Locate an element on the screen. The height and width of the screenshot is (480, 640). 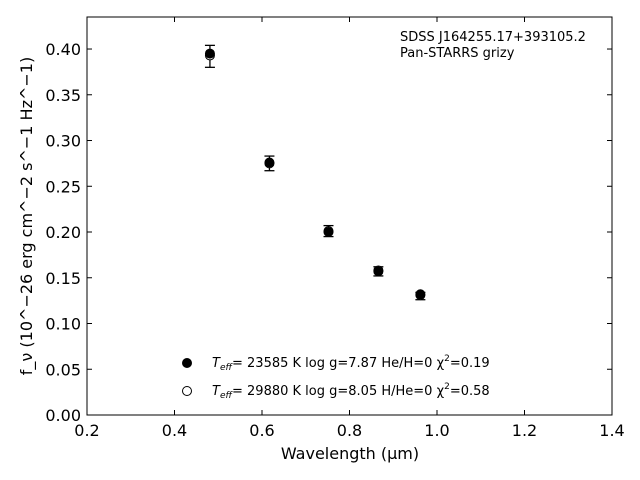
x-tick-label: 0.8 is located at coordinates (349, 430).